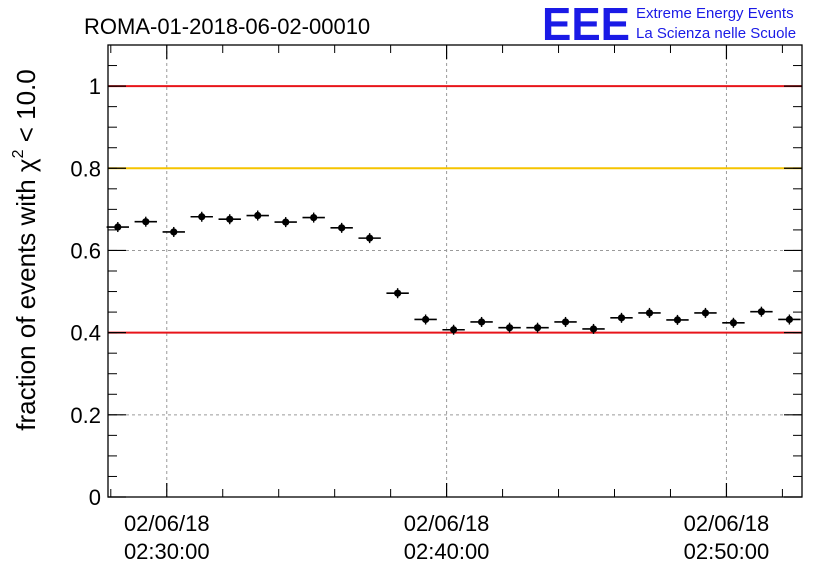 The image size is (836, 572). I want to click on y-tick-label: 0.4, so click(85, 333).